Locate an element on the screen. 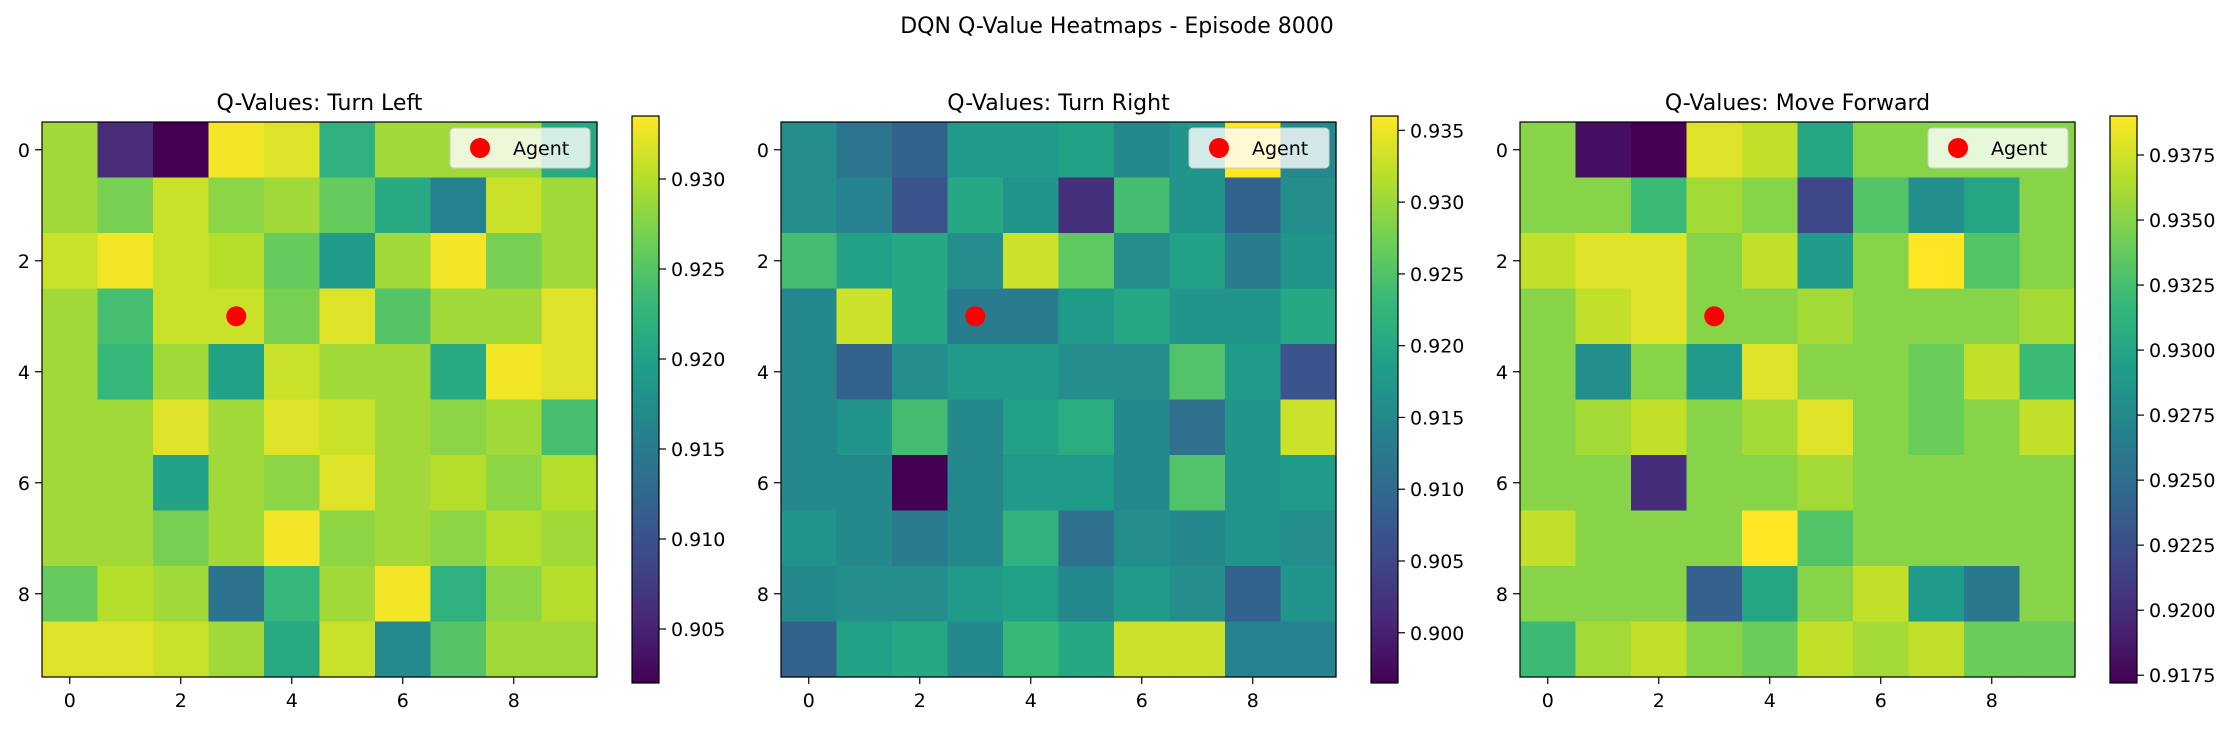  y-tick-label: 6 is located at coordinates (763, 484).